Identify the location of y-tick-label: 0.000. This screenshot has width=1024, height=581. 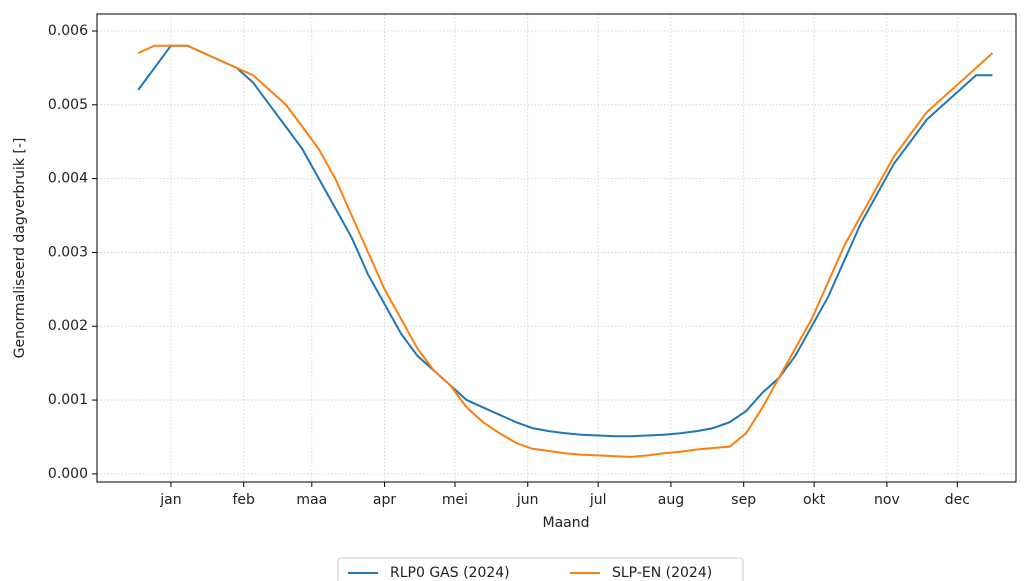
(68, 474).